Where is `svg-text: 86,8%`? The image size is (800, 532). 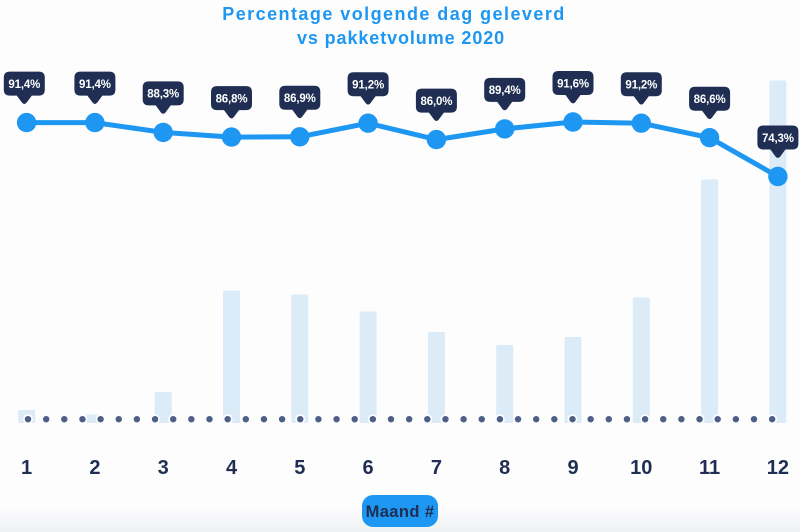
svg-text: 86,8% is located at coordinates (232, 99).